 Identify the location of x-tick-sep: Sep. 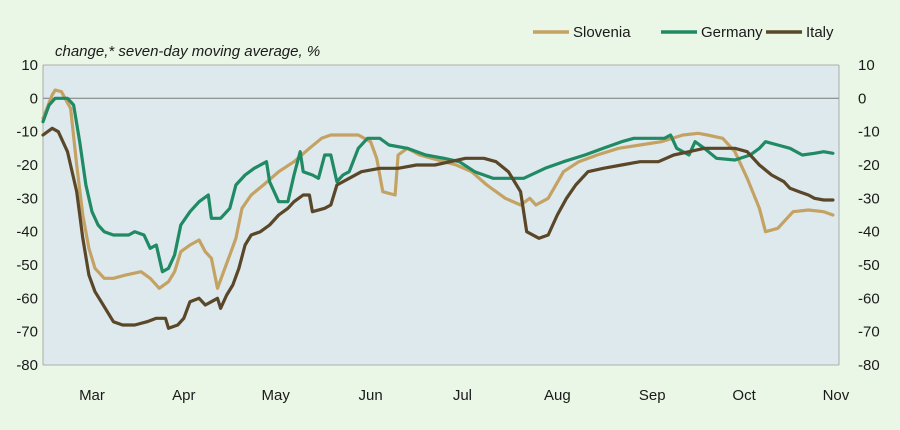
(652, 395).